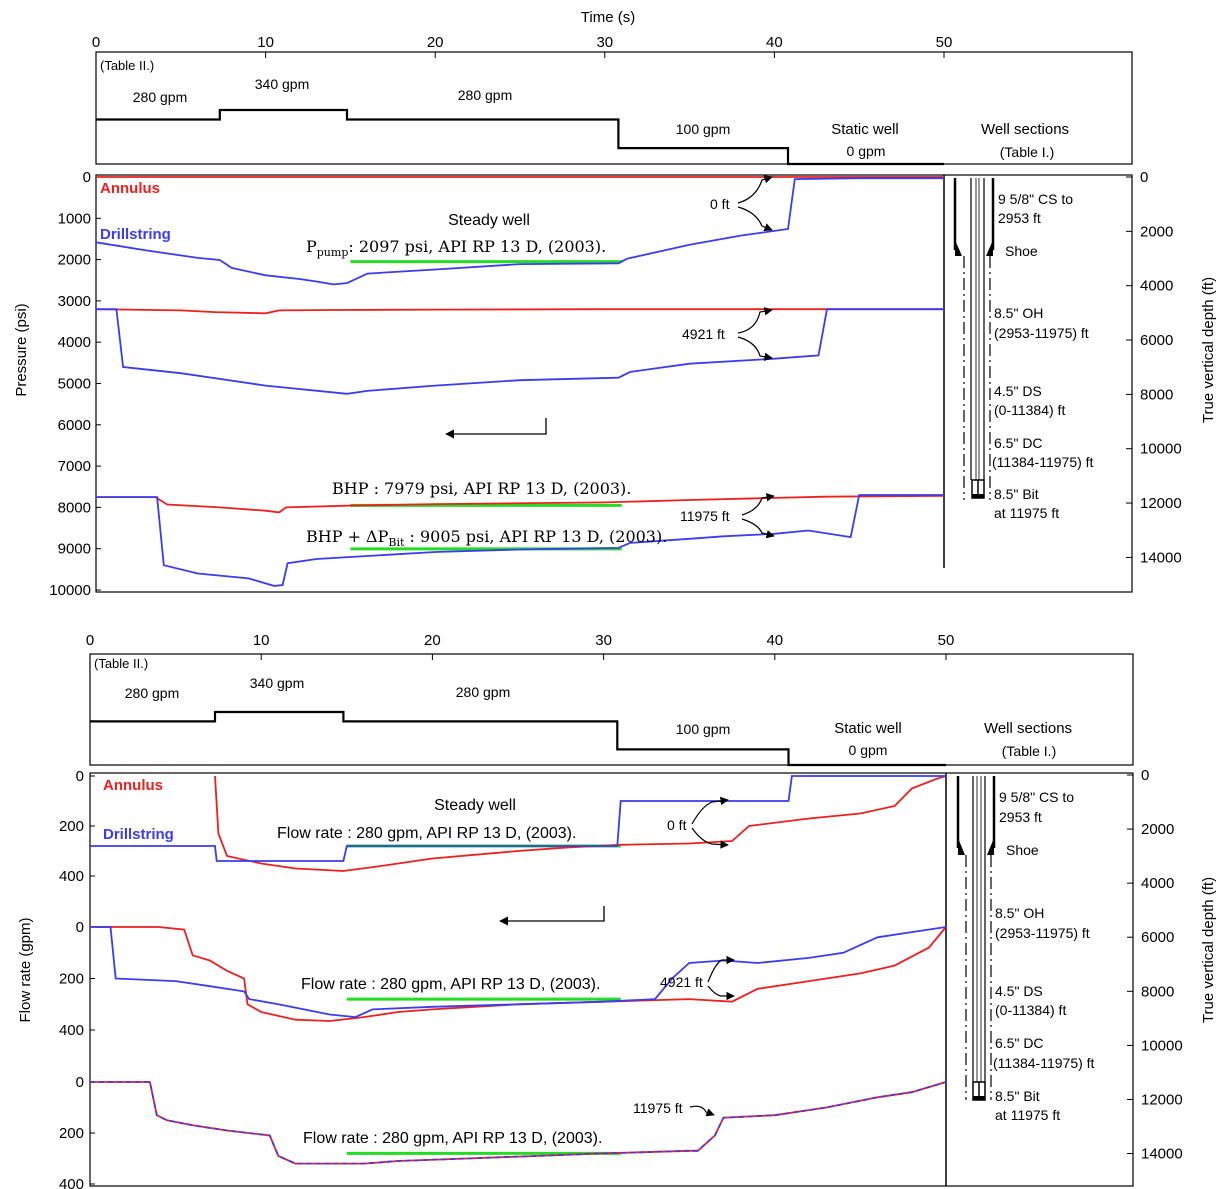 The height and width of the screenshot is (1189, 1230). I want to click on bottom-x-tick-50: 50, so click(946, 640).